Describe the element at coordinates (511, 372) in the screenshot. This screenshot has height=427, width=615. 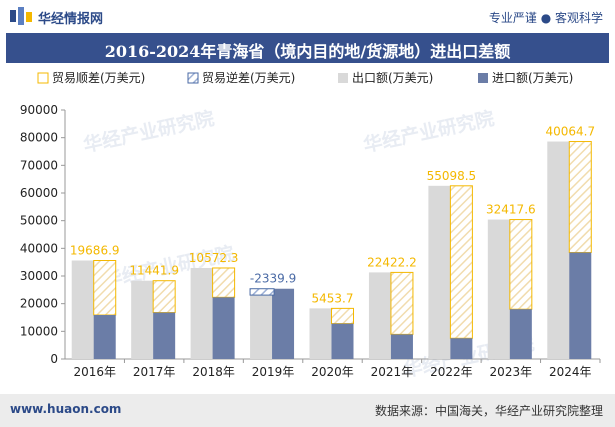
I see `x-tick-label: 2023年` at that location.